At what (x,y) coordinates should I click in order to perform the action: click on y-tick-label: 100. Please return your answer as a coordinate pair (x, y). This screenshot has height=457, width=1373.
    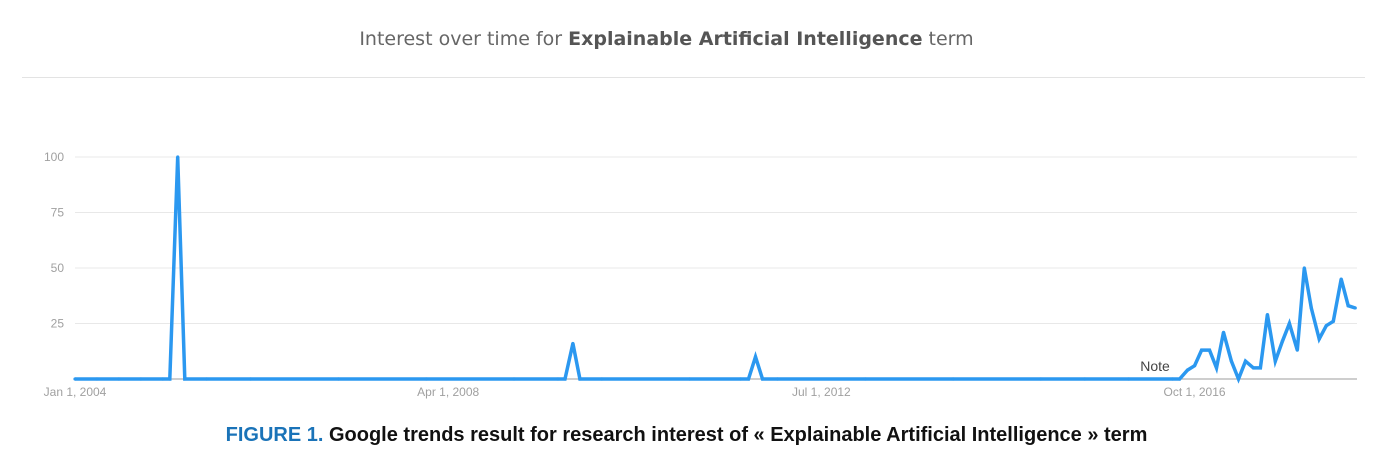
    Looking at the image, I should click on (54, 157).